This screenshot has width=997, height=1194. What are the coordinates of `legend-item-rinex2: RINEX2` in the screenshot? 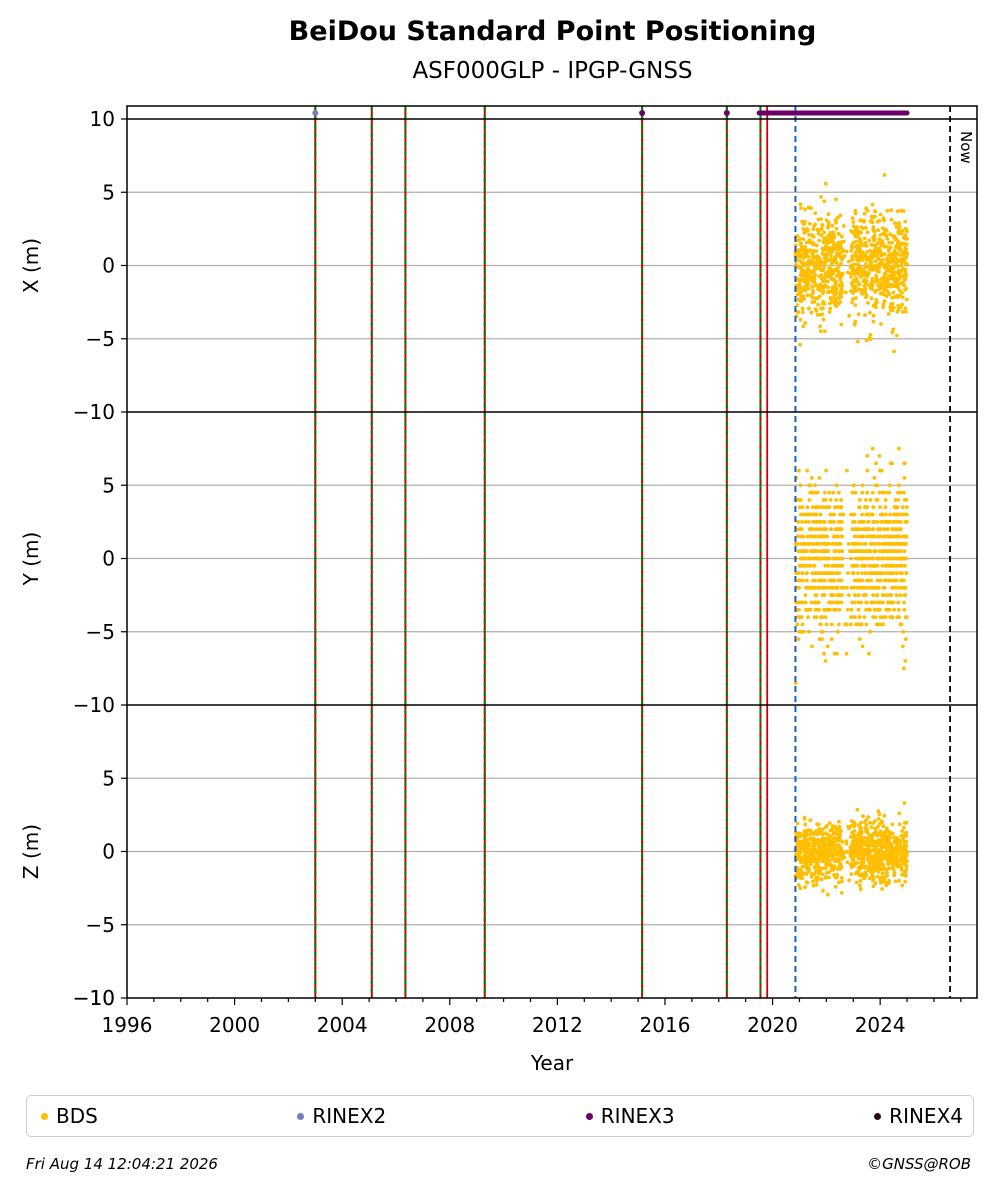 It's located at (341, 1116).